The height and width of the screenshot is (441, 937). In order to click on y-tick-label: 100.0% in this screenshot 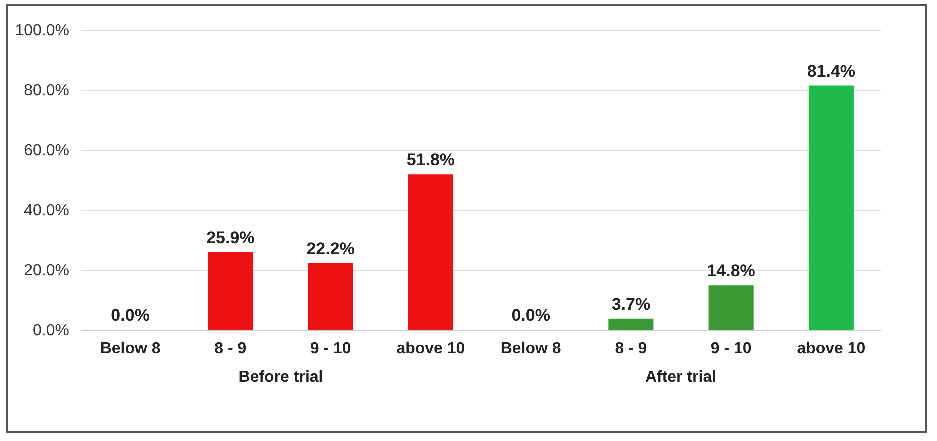, I will do `click(42, 31)`.